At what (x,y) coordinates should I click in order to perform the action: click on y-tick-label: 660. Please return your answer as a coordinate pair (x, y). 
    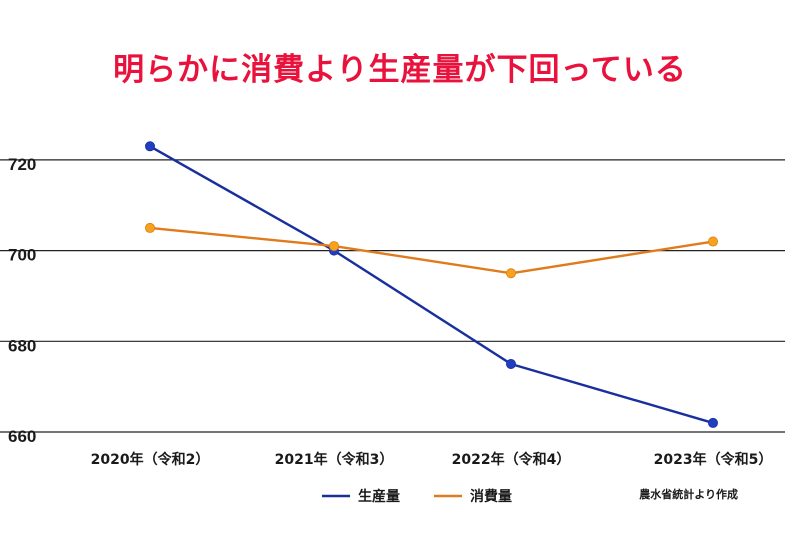
    Looking at the image, I should click on (22, 436).